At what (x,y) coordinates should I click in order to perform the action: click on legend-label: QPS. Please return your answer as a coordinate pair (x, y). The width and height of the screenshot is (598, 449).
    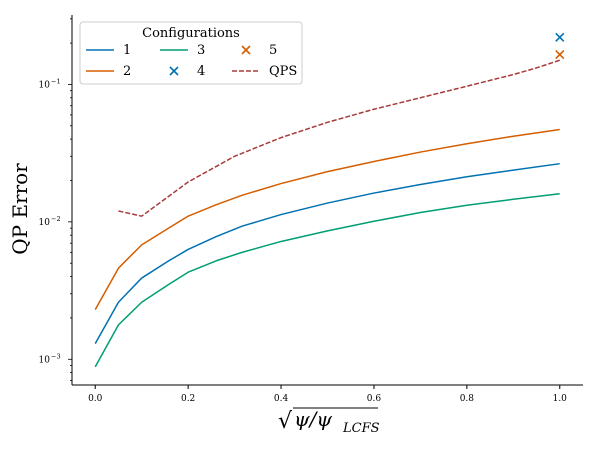
    Looking at the image, I should click on (283, 71).